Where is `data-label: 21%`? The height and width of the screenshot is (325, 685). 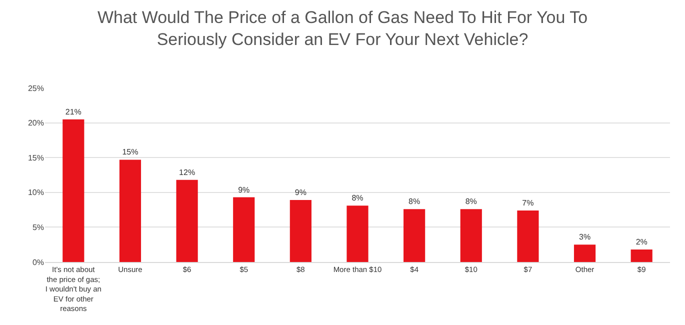 data-label: 21% is located at coordinates (73, 111).